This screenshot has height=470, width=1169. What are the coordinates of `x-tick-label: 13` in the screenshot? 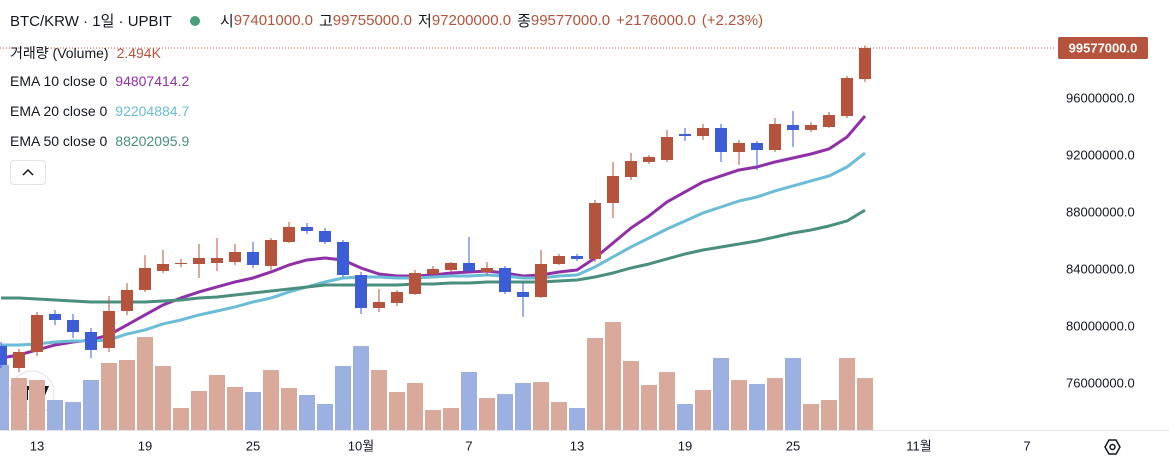 It's located at (577, 445).